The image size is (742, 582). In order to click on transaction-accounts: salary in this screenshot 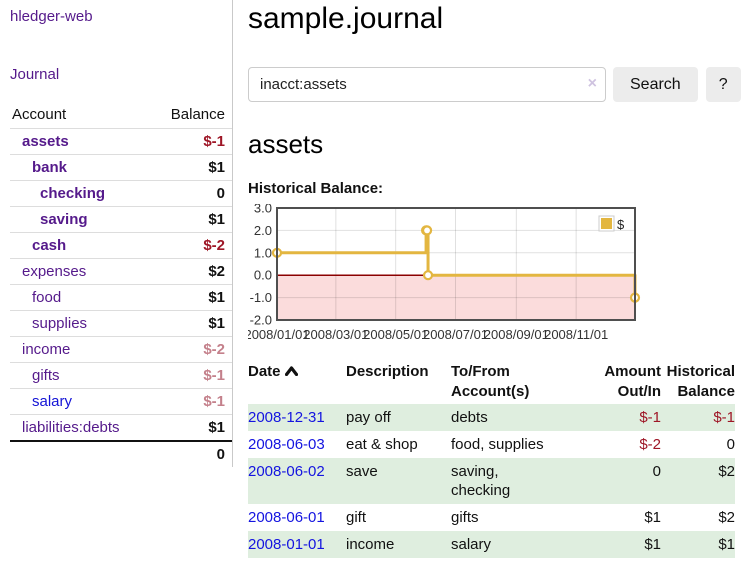, I will do `click(521, 544)`.